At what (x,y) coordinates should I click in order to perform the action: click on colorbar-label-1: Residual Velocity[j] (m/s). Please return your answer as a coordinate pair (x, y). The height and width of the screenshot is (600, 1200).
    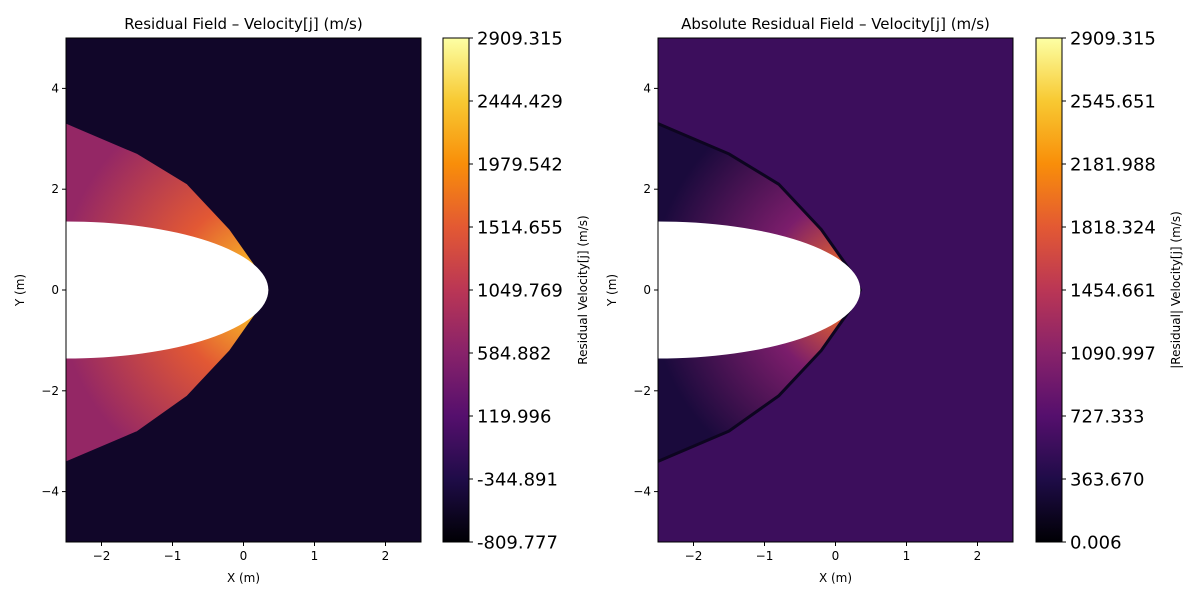
    Looking at the image, I should click on (583, 289).